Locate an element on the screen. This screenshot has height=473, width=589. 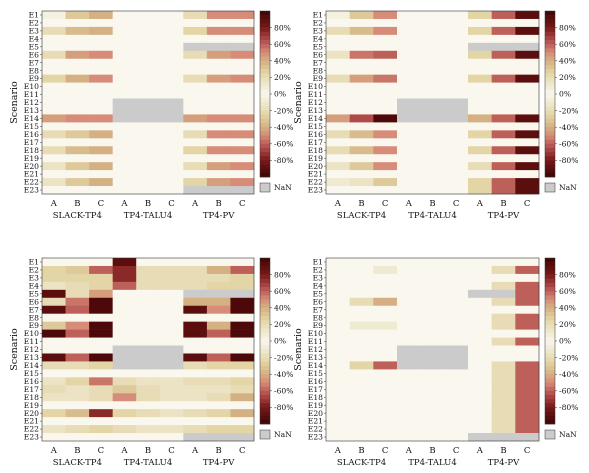
colorbar-tick-label: 60% is located at coordinates (567, 291).